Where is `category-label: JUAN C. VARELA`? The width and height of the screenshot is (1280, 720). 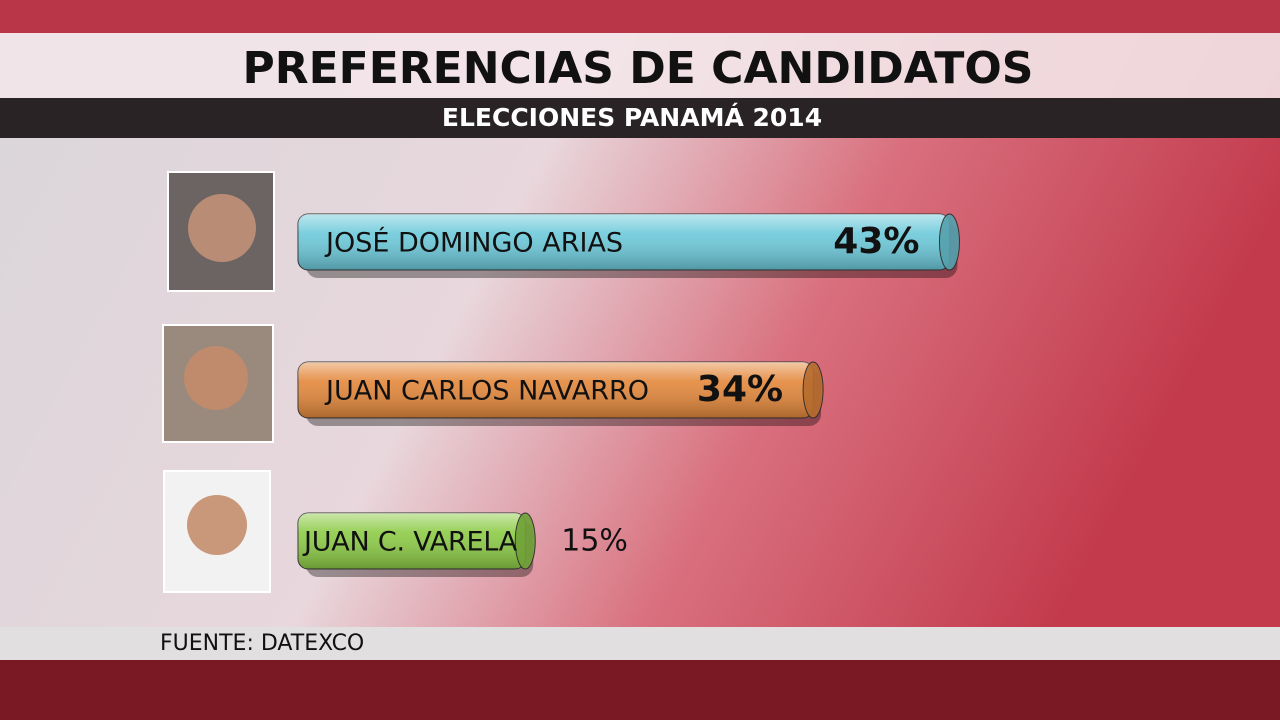
category-label: JUAN C. VARELA is located at coordinates (410, 542).